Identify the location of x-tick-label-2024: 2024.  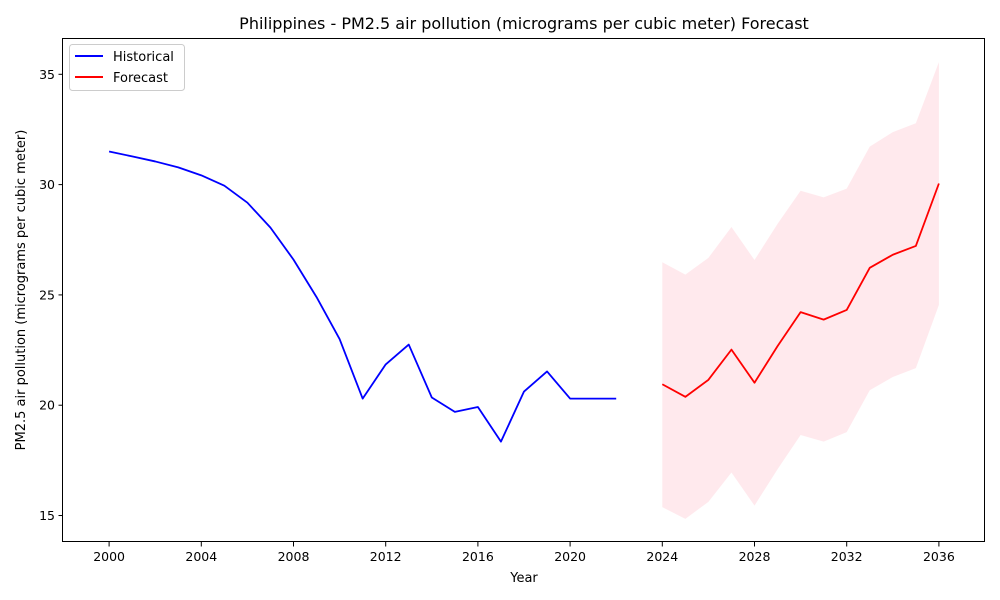
(662, 556).